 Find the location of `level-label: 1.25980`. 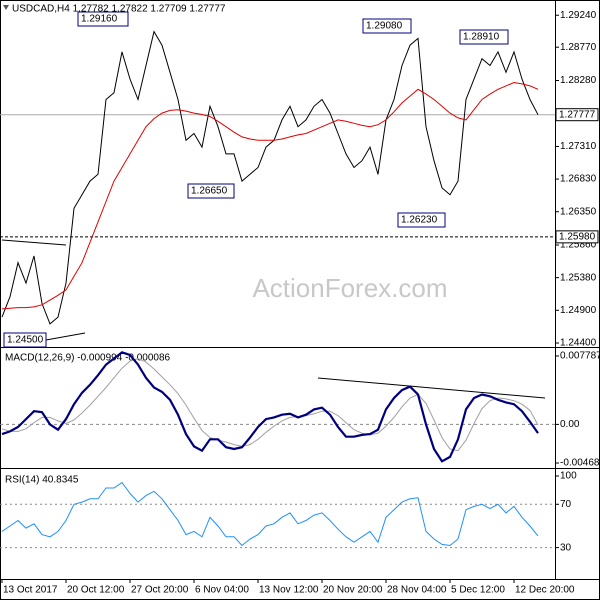

level-label: 1.25980 is located at coordinates (577, 237).